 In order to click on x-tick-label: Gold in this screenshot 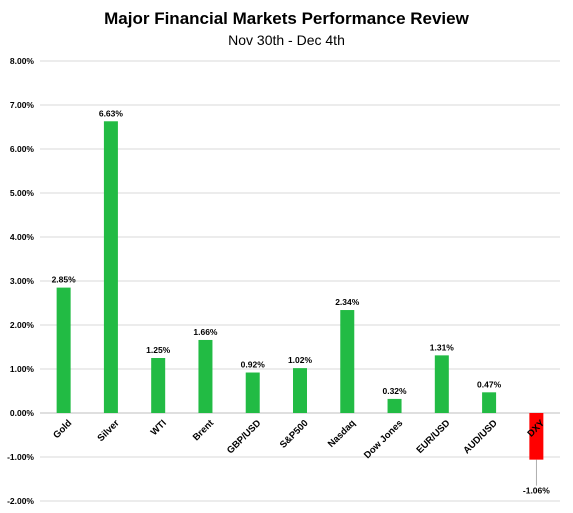, I will do `click(62, 429)`.